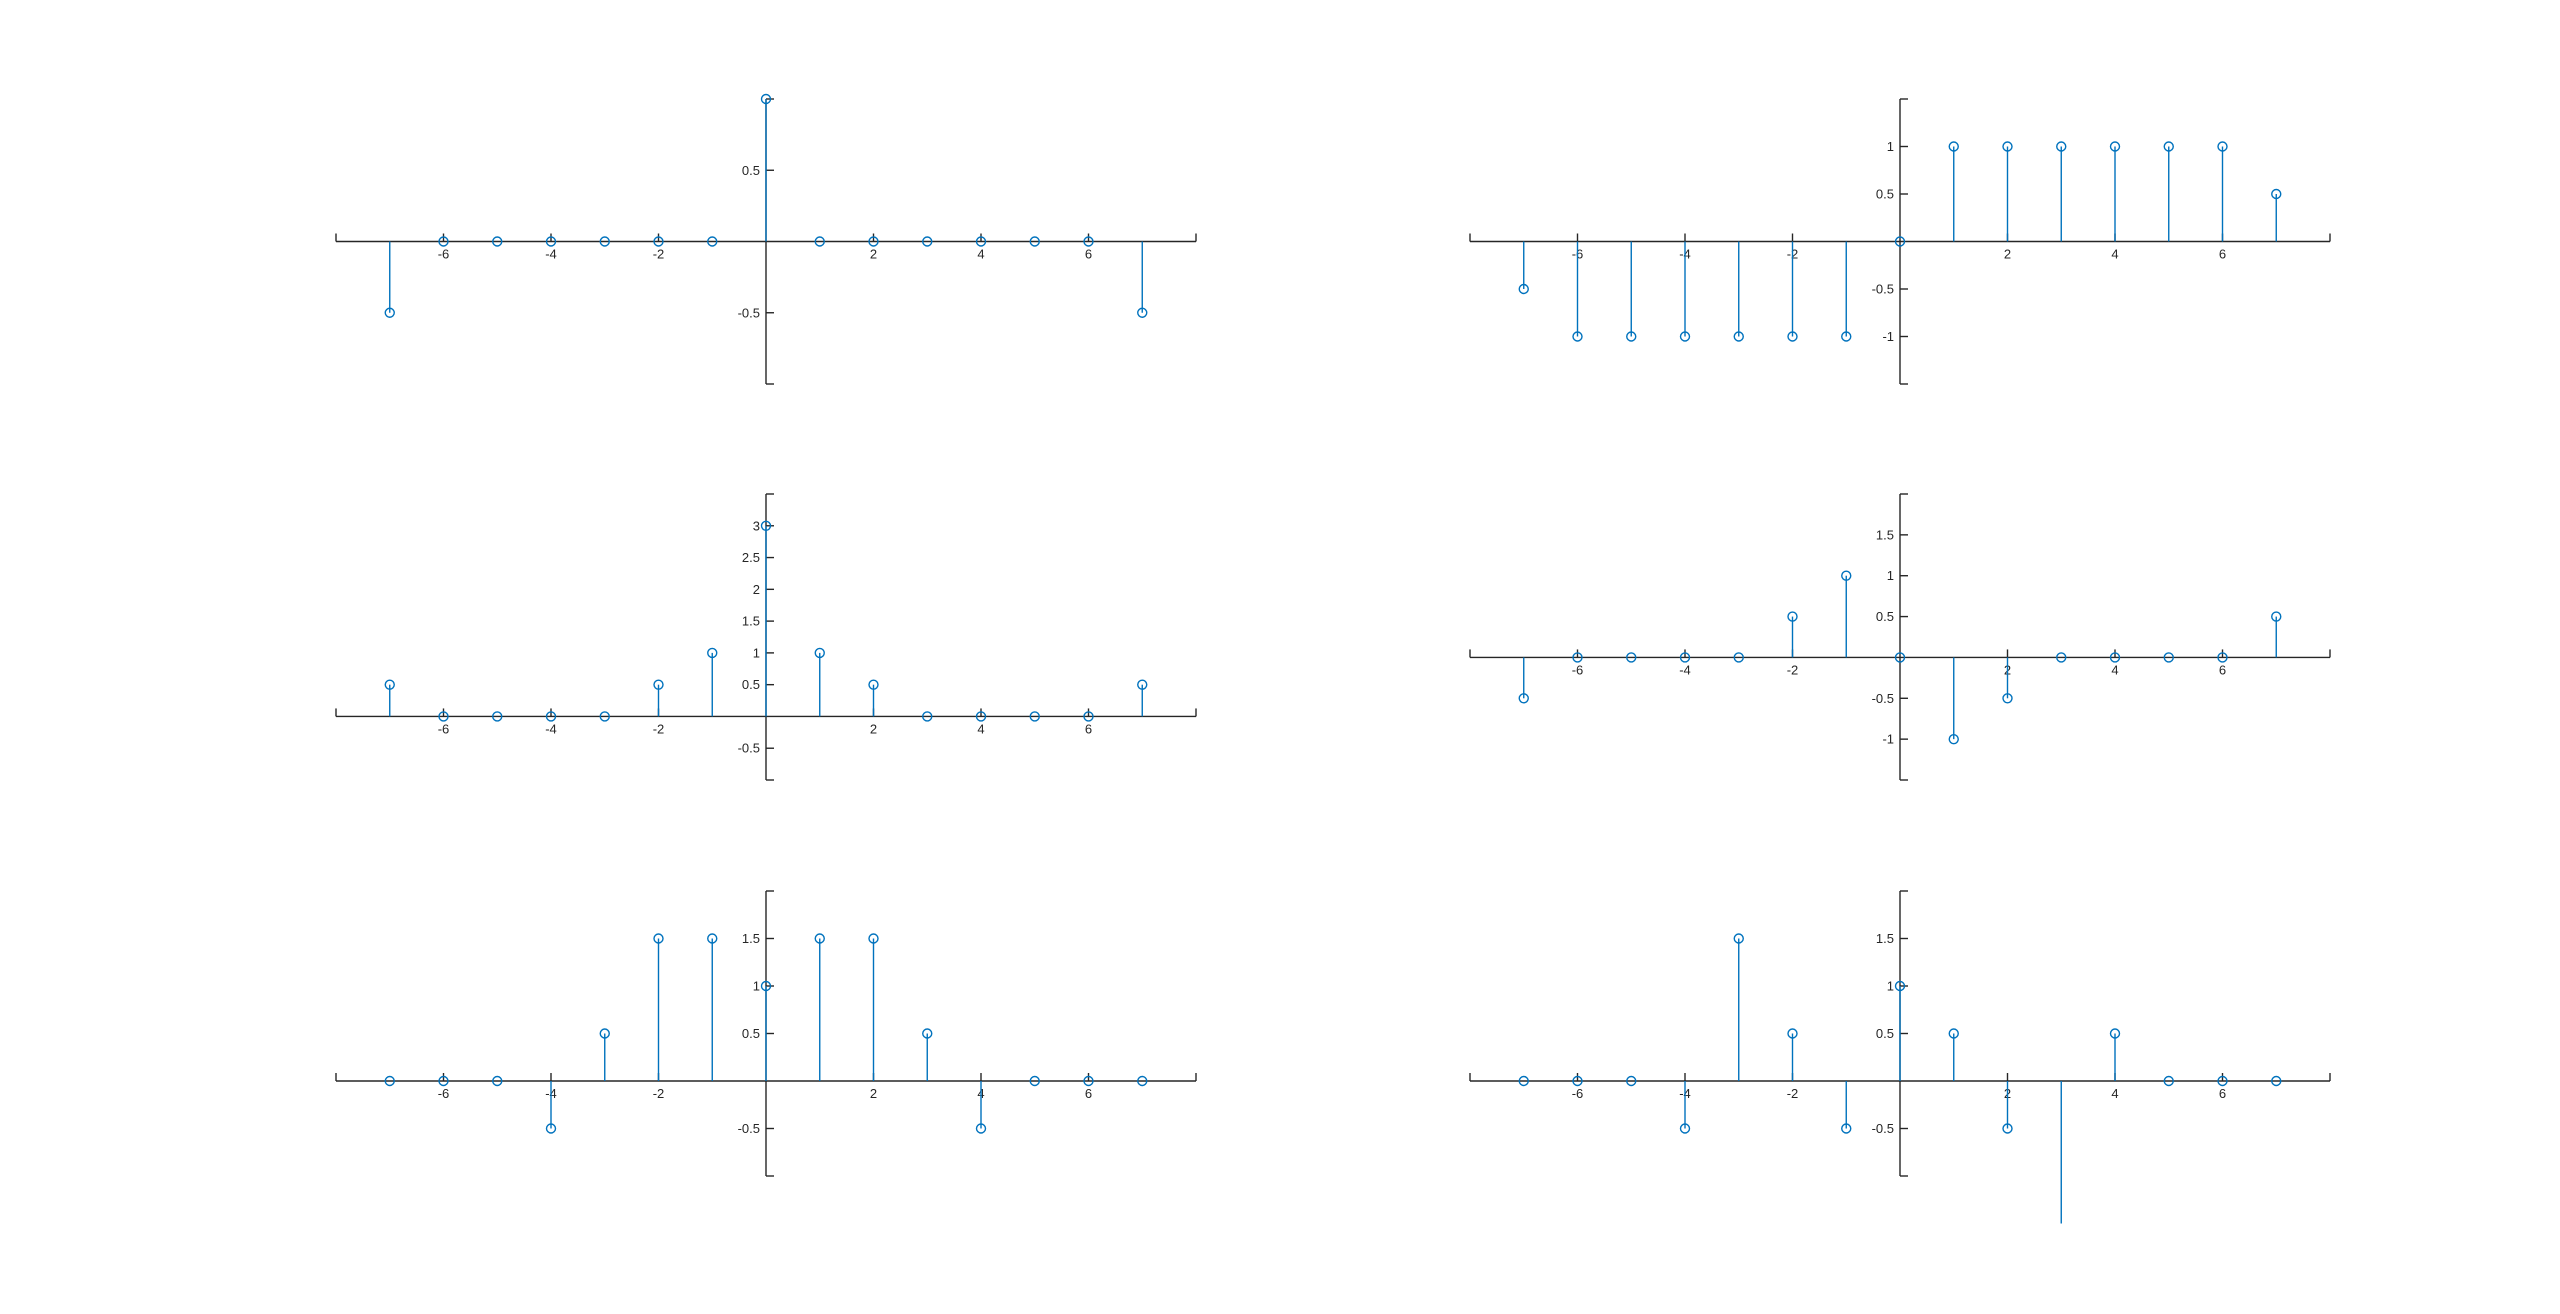  What do you see at coordinates (2114, 669) in the screenshot?
I see `x-tick-label: 4` at bounding box center [2114, 669].